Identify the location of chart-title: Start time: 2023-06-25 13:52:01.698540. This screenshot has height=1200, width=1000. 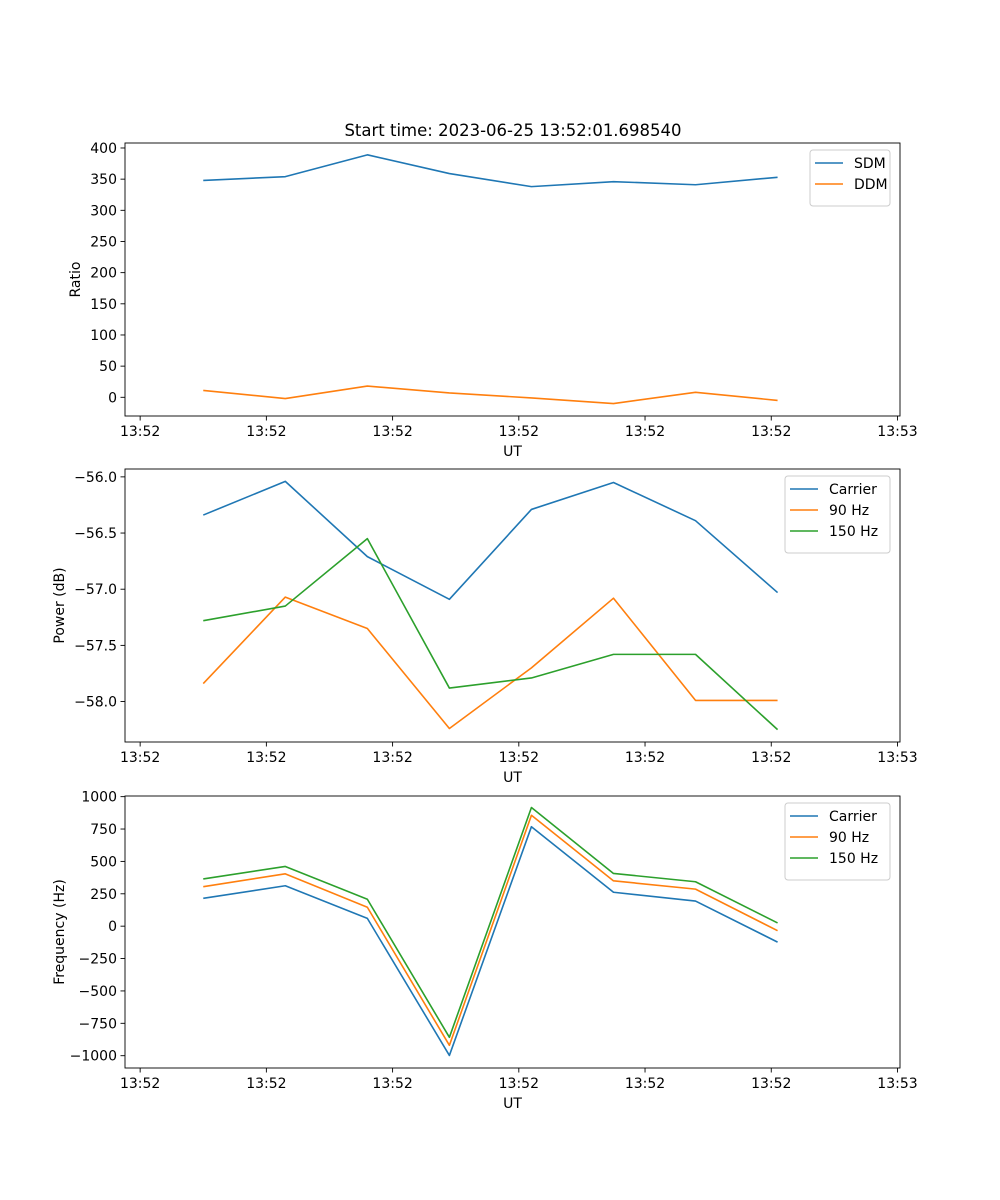
(512, 130).